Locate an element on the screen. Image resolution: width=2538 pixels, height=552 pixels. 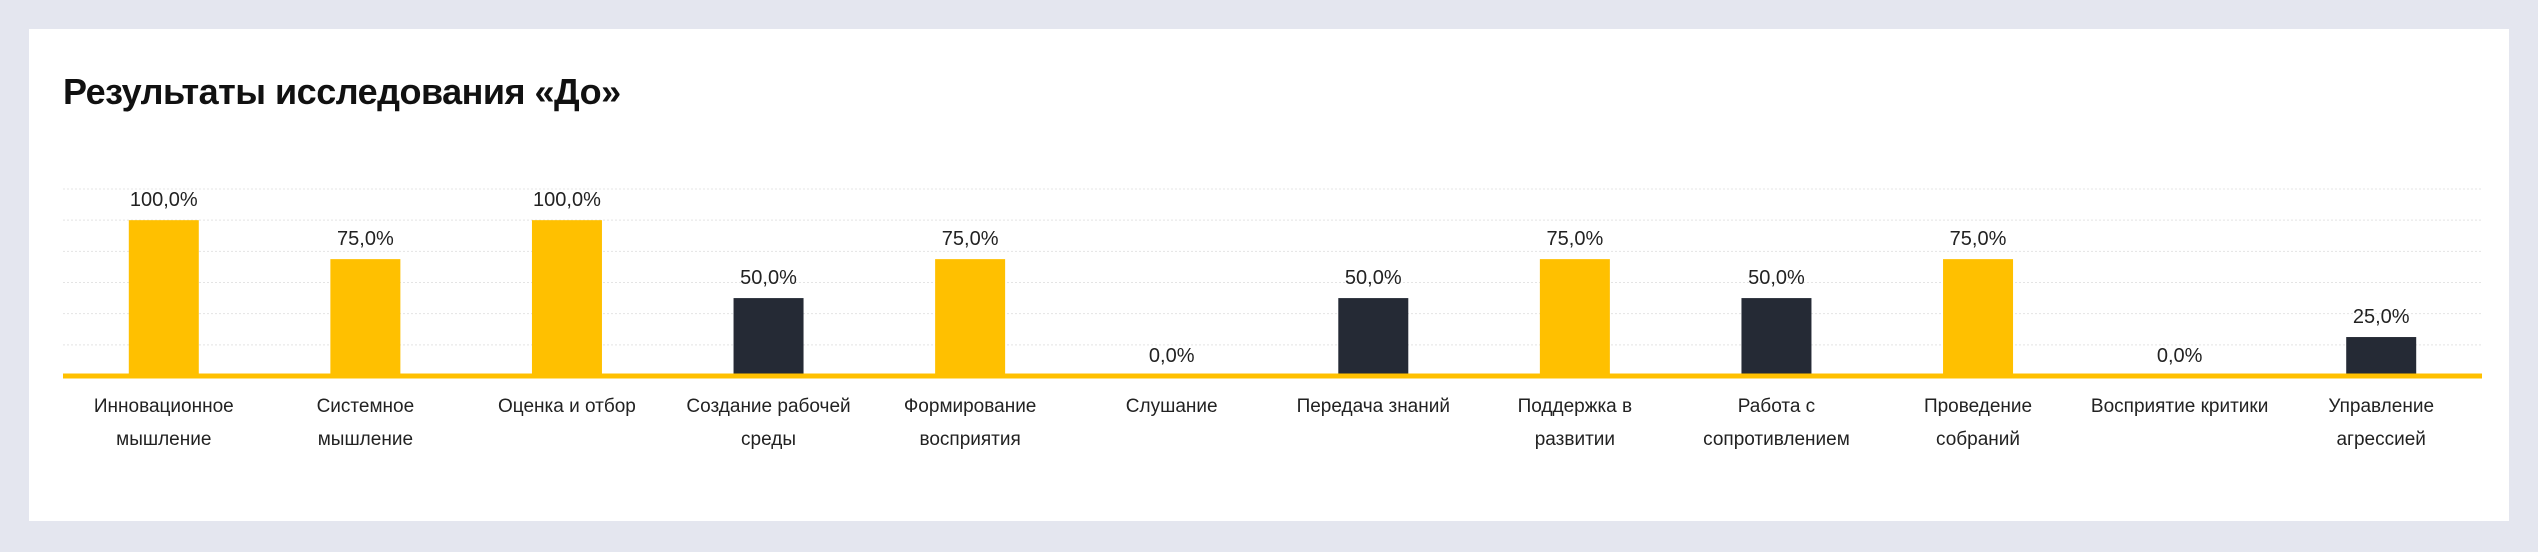
x-tick-label: Оценка и отбор is located at coordinates (567, 406).